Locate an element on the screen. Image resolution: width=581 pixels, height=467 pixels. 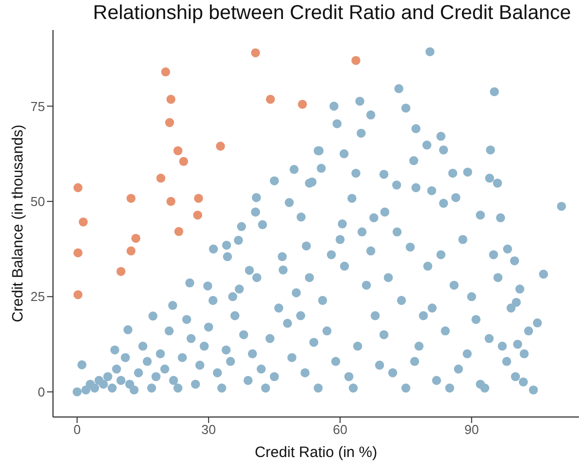
x-tick-label: 90 is located at coordinates (471, 430).